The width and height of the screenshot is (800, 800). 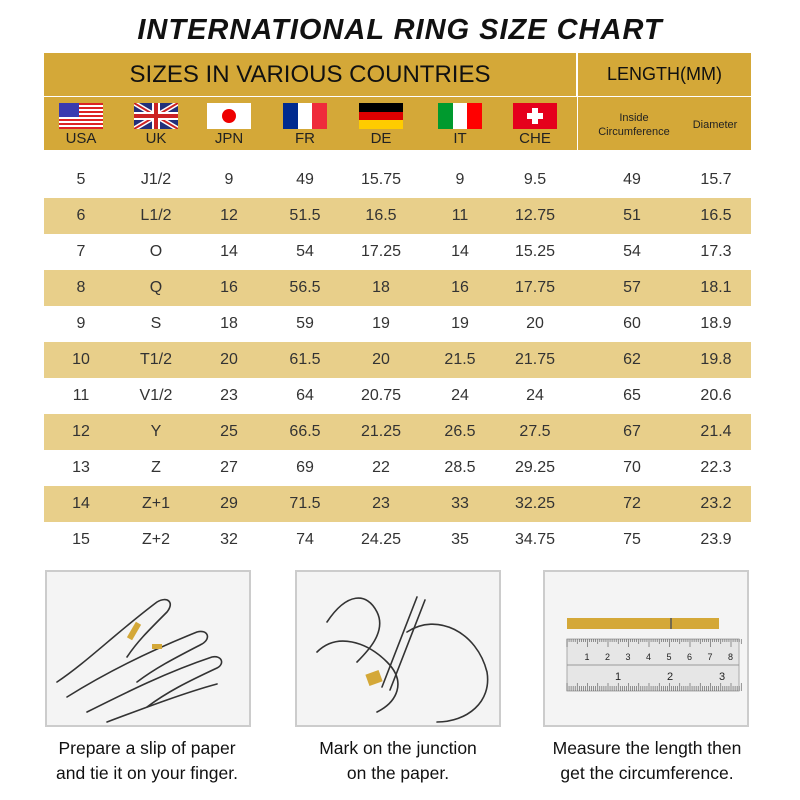 I want to click on table-cell: 29, so click(x=229, y=503).